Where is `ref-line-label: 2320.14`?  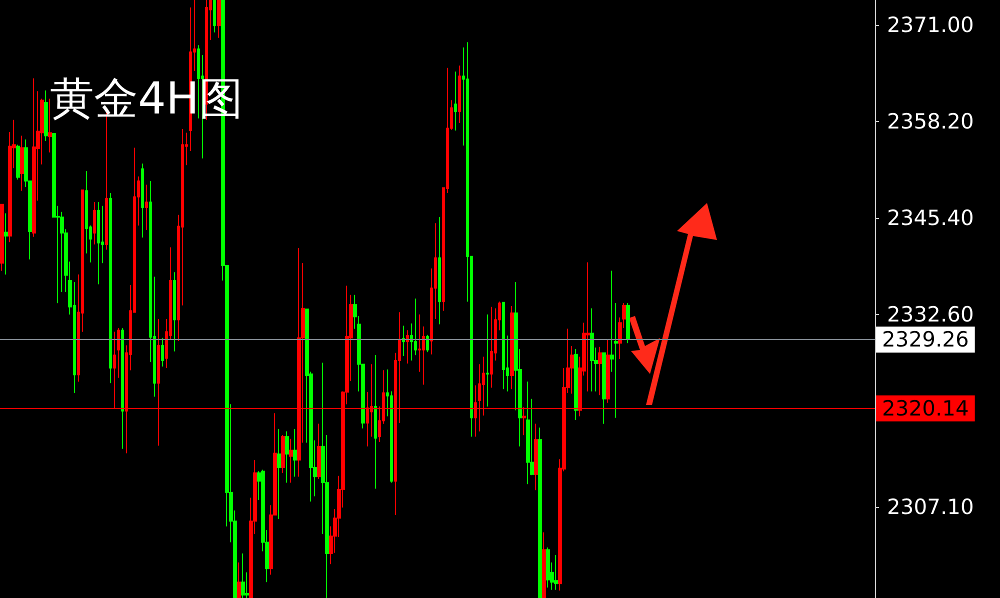
ref-line-label: 2320.14 is located at coordinates (925, 408).